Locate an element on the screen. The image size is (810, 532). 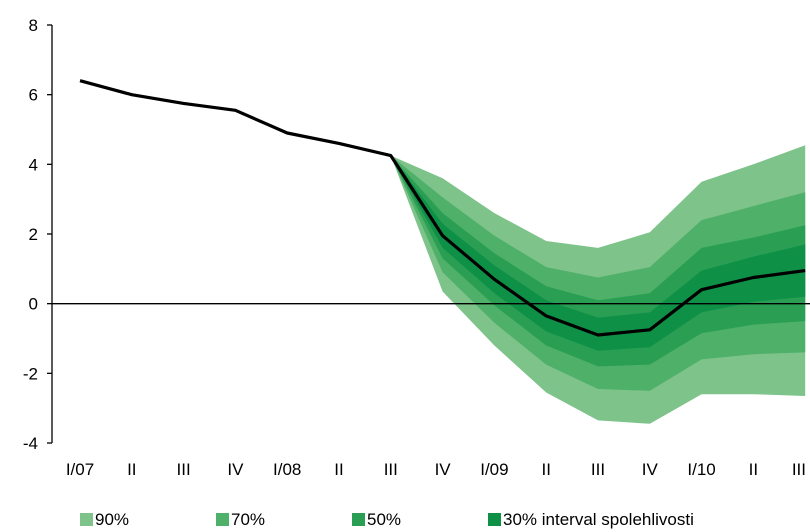
y-tick-label: -4 is located at coordinates (30, 443).